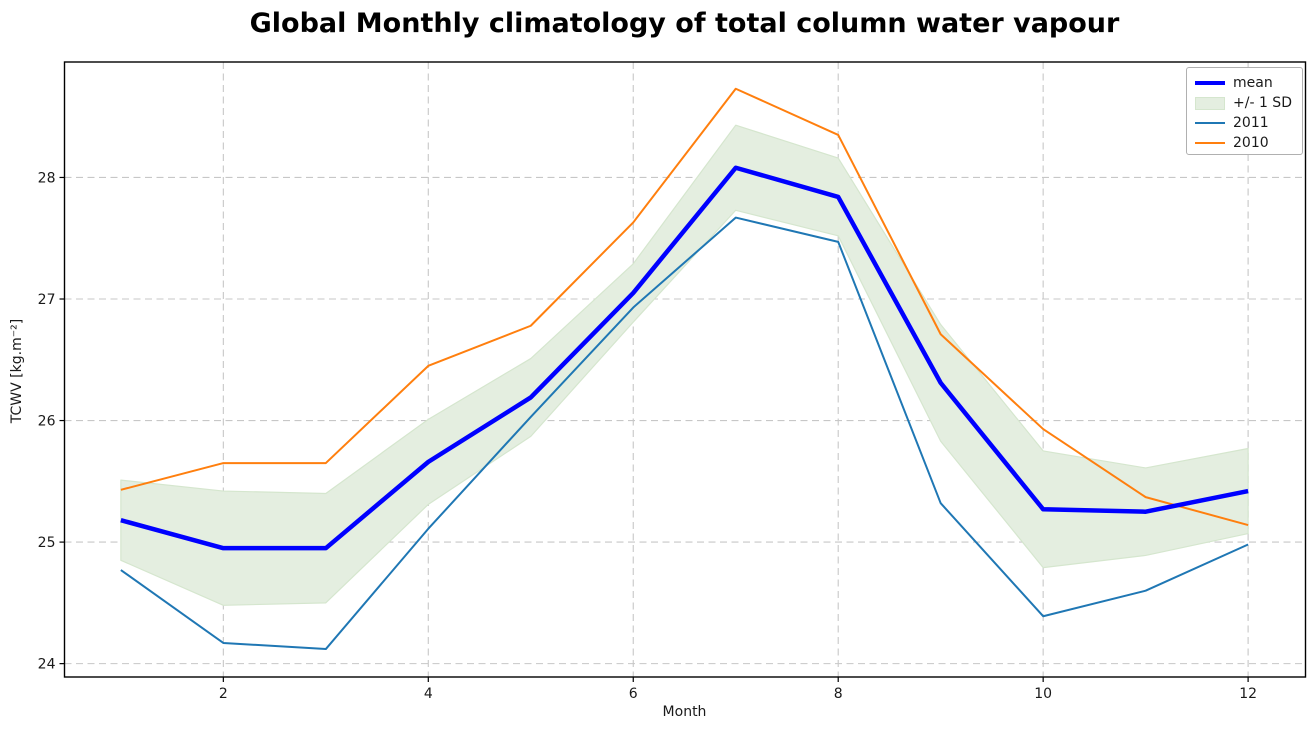 The image size is (1314, 731). What do you see at coordinates (223, 694) in the screenshot?
I see `x-tick-label: 2` at bounding box center [223, 694].